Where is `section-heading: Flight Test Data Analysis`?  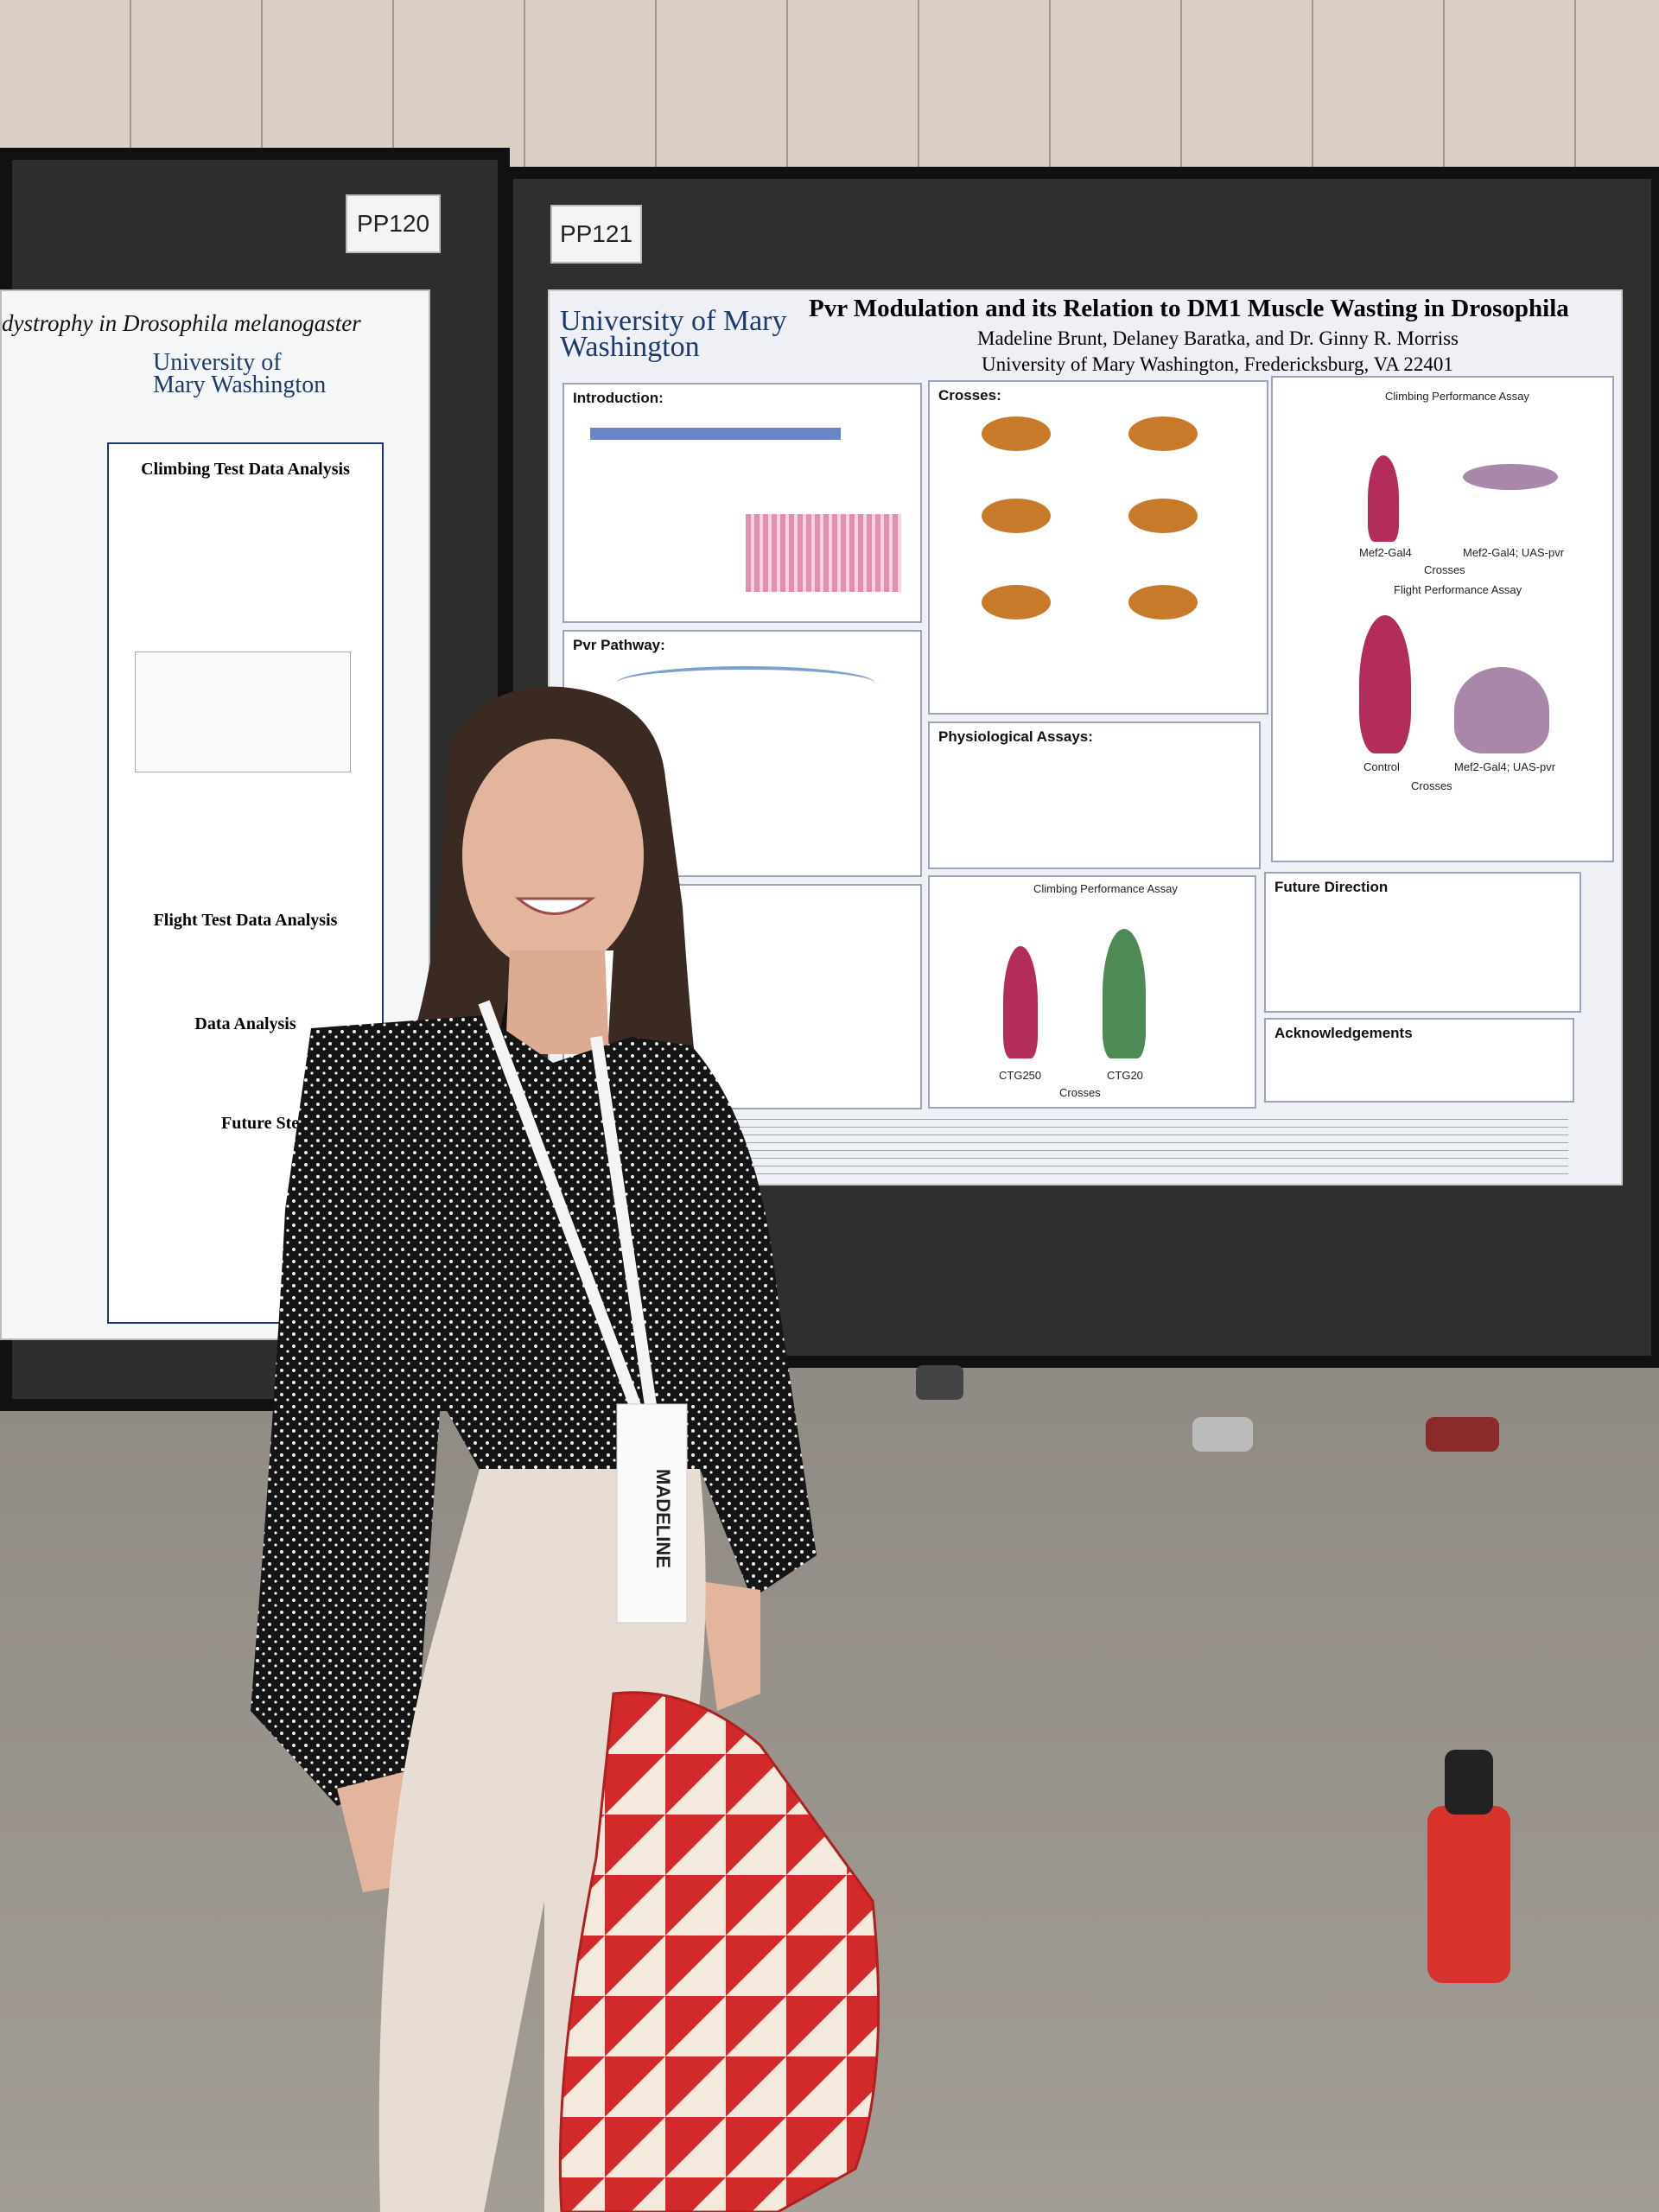 section-heading: Flight Test Data Analysis is located at coordinates (245, 920).